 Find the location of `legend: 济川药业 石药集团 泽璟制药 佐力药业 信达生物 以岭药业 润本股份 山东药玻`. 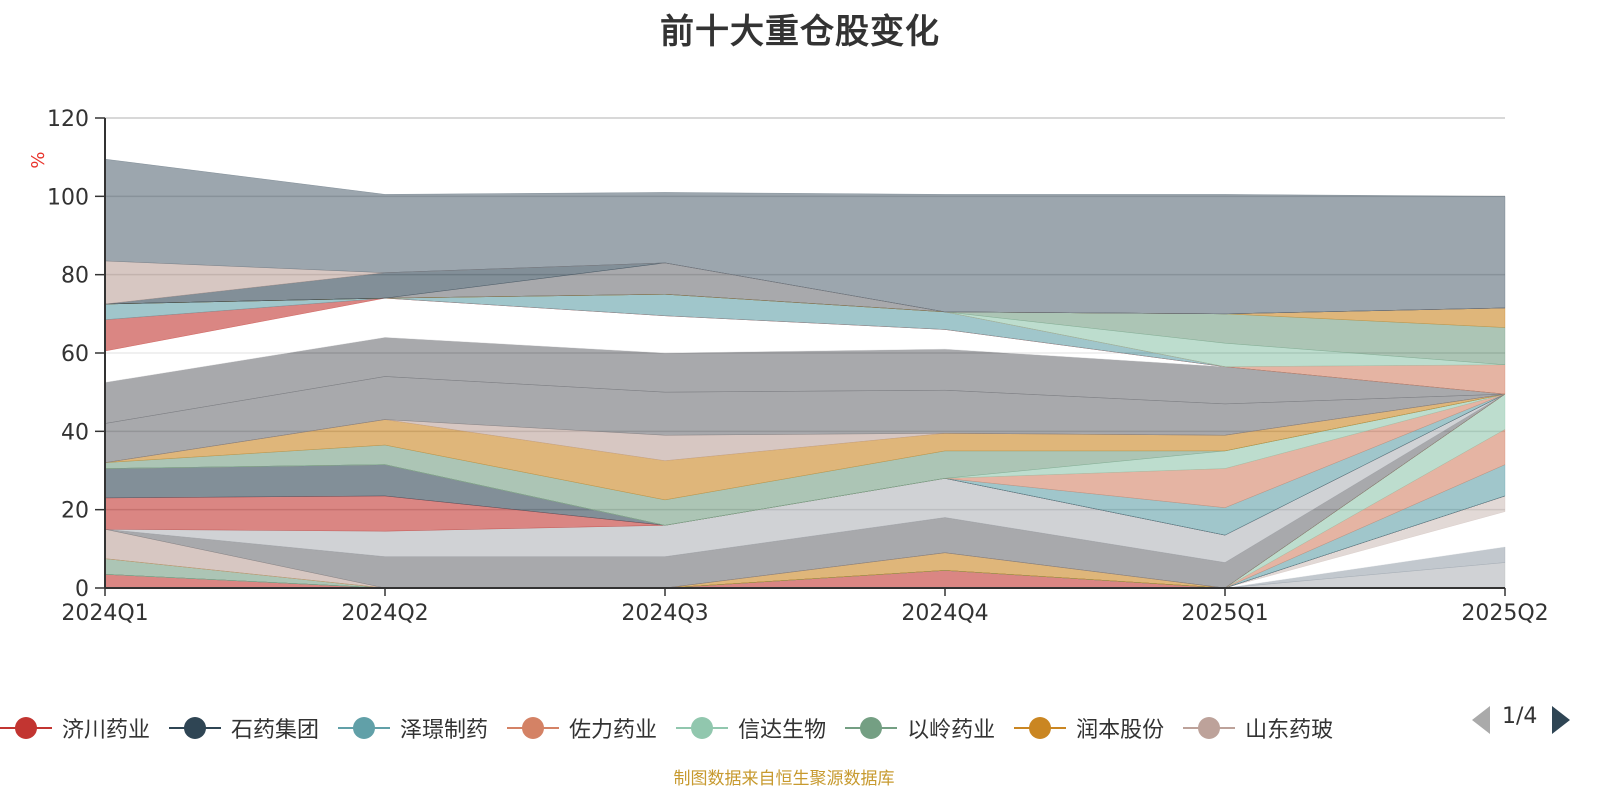

legend: 济川药业 石药集团 泽璟制药 佐力药业 信达生物 以岭药业 润本股份 山东药玻 is located at coordinates (745, 730).